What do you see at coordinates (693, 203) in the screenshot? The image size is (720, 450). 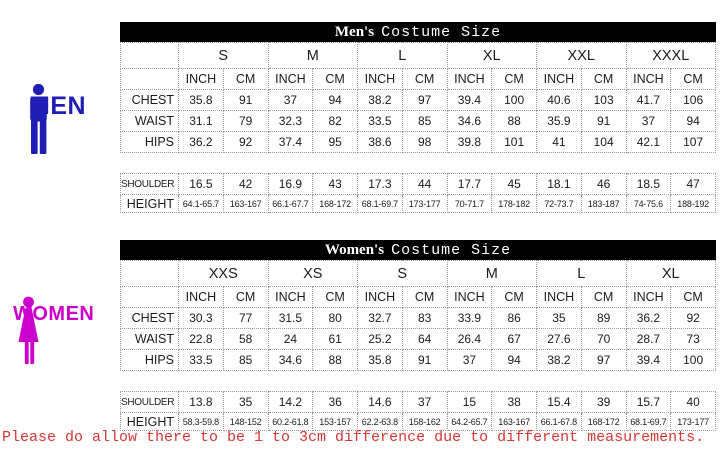 I see `value-cell: 188-192` at bounding box center [693, 203].